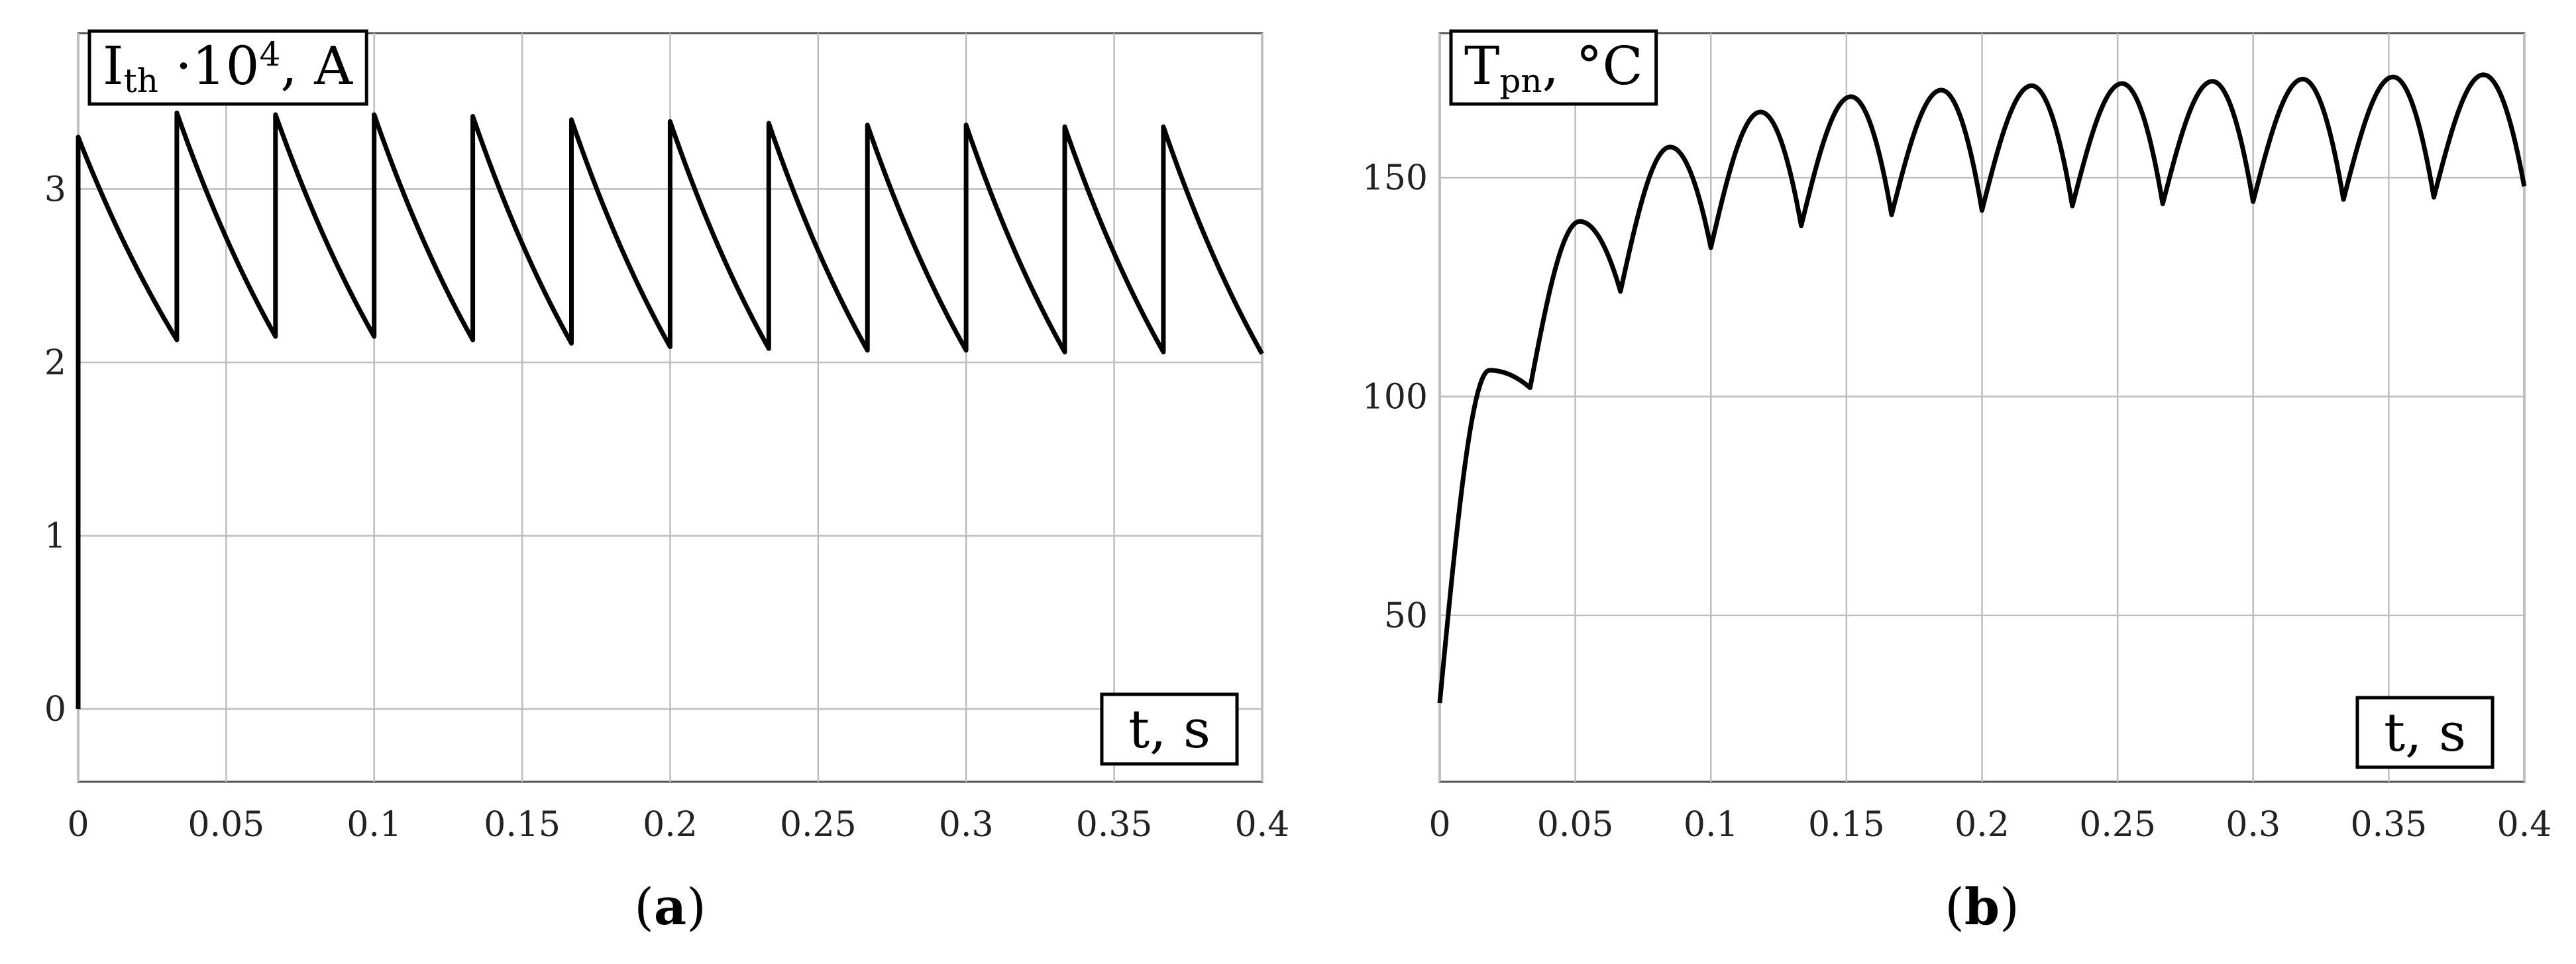 The image size is (2576, 964). Describe the element at coordinates (1406, 616) in the screenshot. I see `y-tick-label: 50` at that location.